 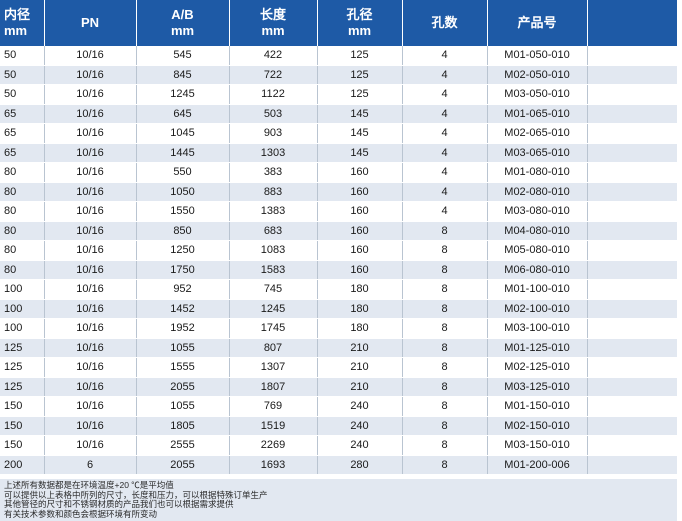 What do you see at coordinates (119, 504) in the screenshot?
I see `footnote: 其他管径的尺寸和不锈钢材质的产品我们也可以根据需求提供` at bounding box center [119, 504].